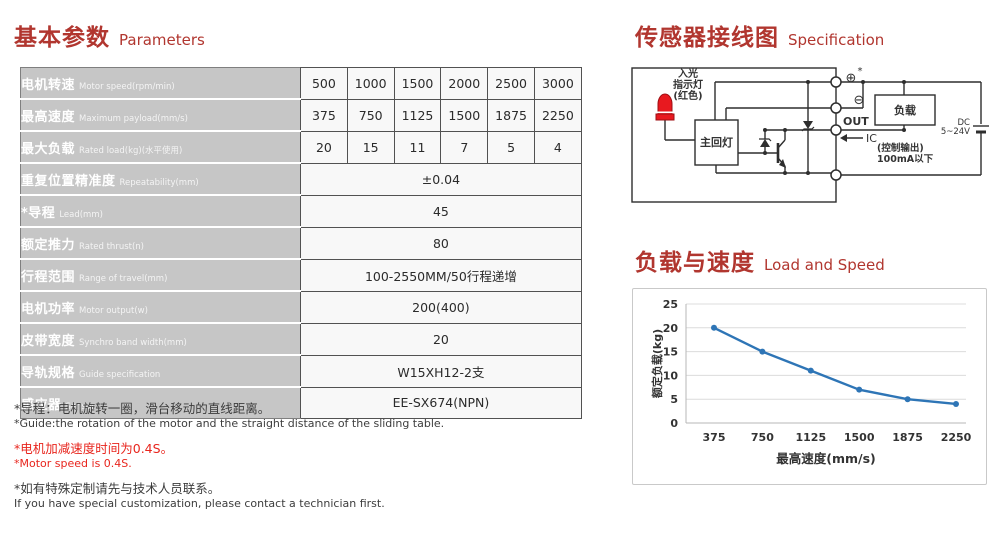 The image size is (1000, 549). Describe the element at coordinates (836, 108) in the screenshot. I see `terminal-minus` at that location.